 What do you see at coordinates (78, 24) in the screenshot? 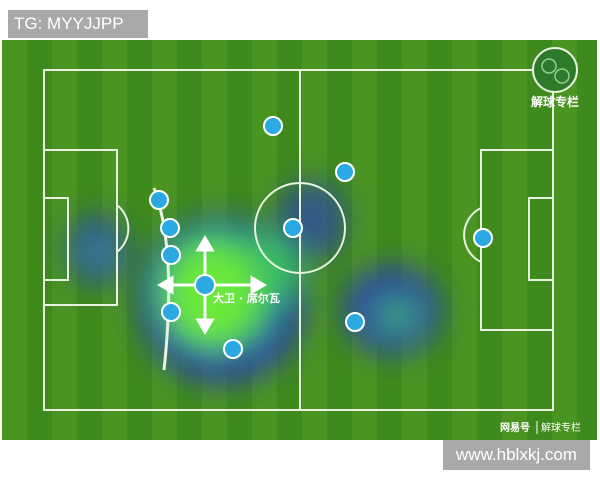
I see `watermark-top: TG: MYYJJPP` at bounding box center [78, 24].